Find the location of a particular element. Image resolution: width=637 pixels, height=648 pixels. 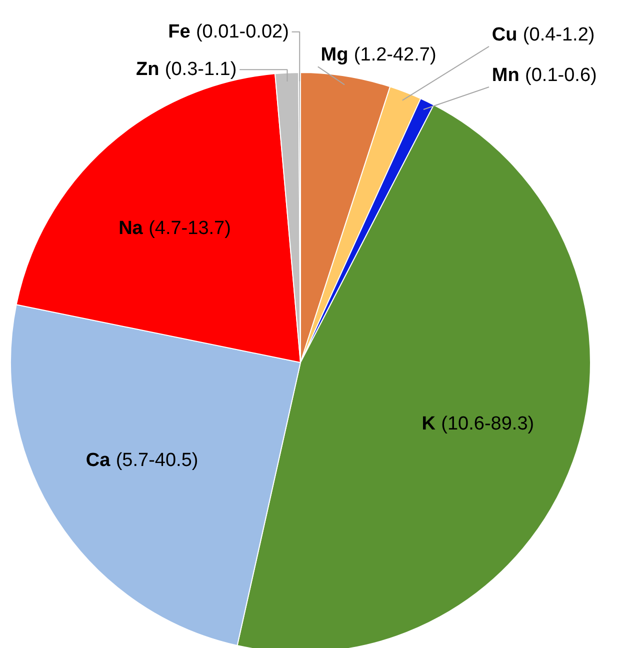

slice-label: Ca (5.7-40.5) is located at coordinates (142, 460).